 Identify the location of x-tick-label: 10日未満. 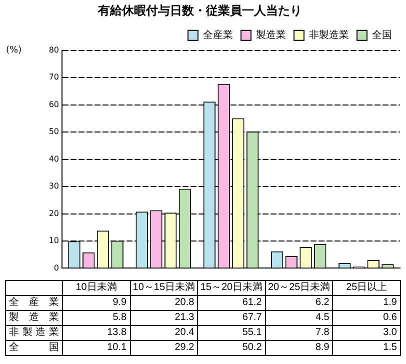
(96, 288).